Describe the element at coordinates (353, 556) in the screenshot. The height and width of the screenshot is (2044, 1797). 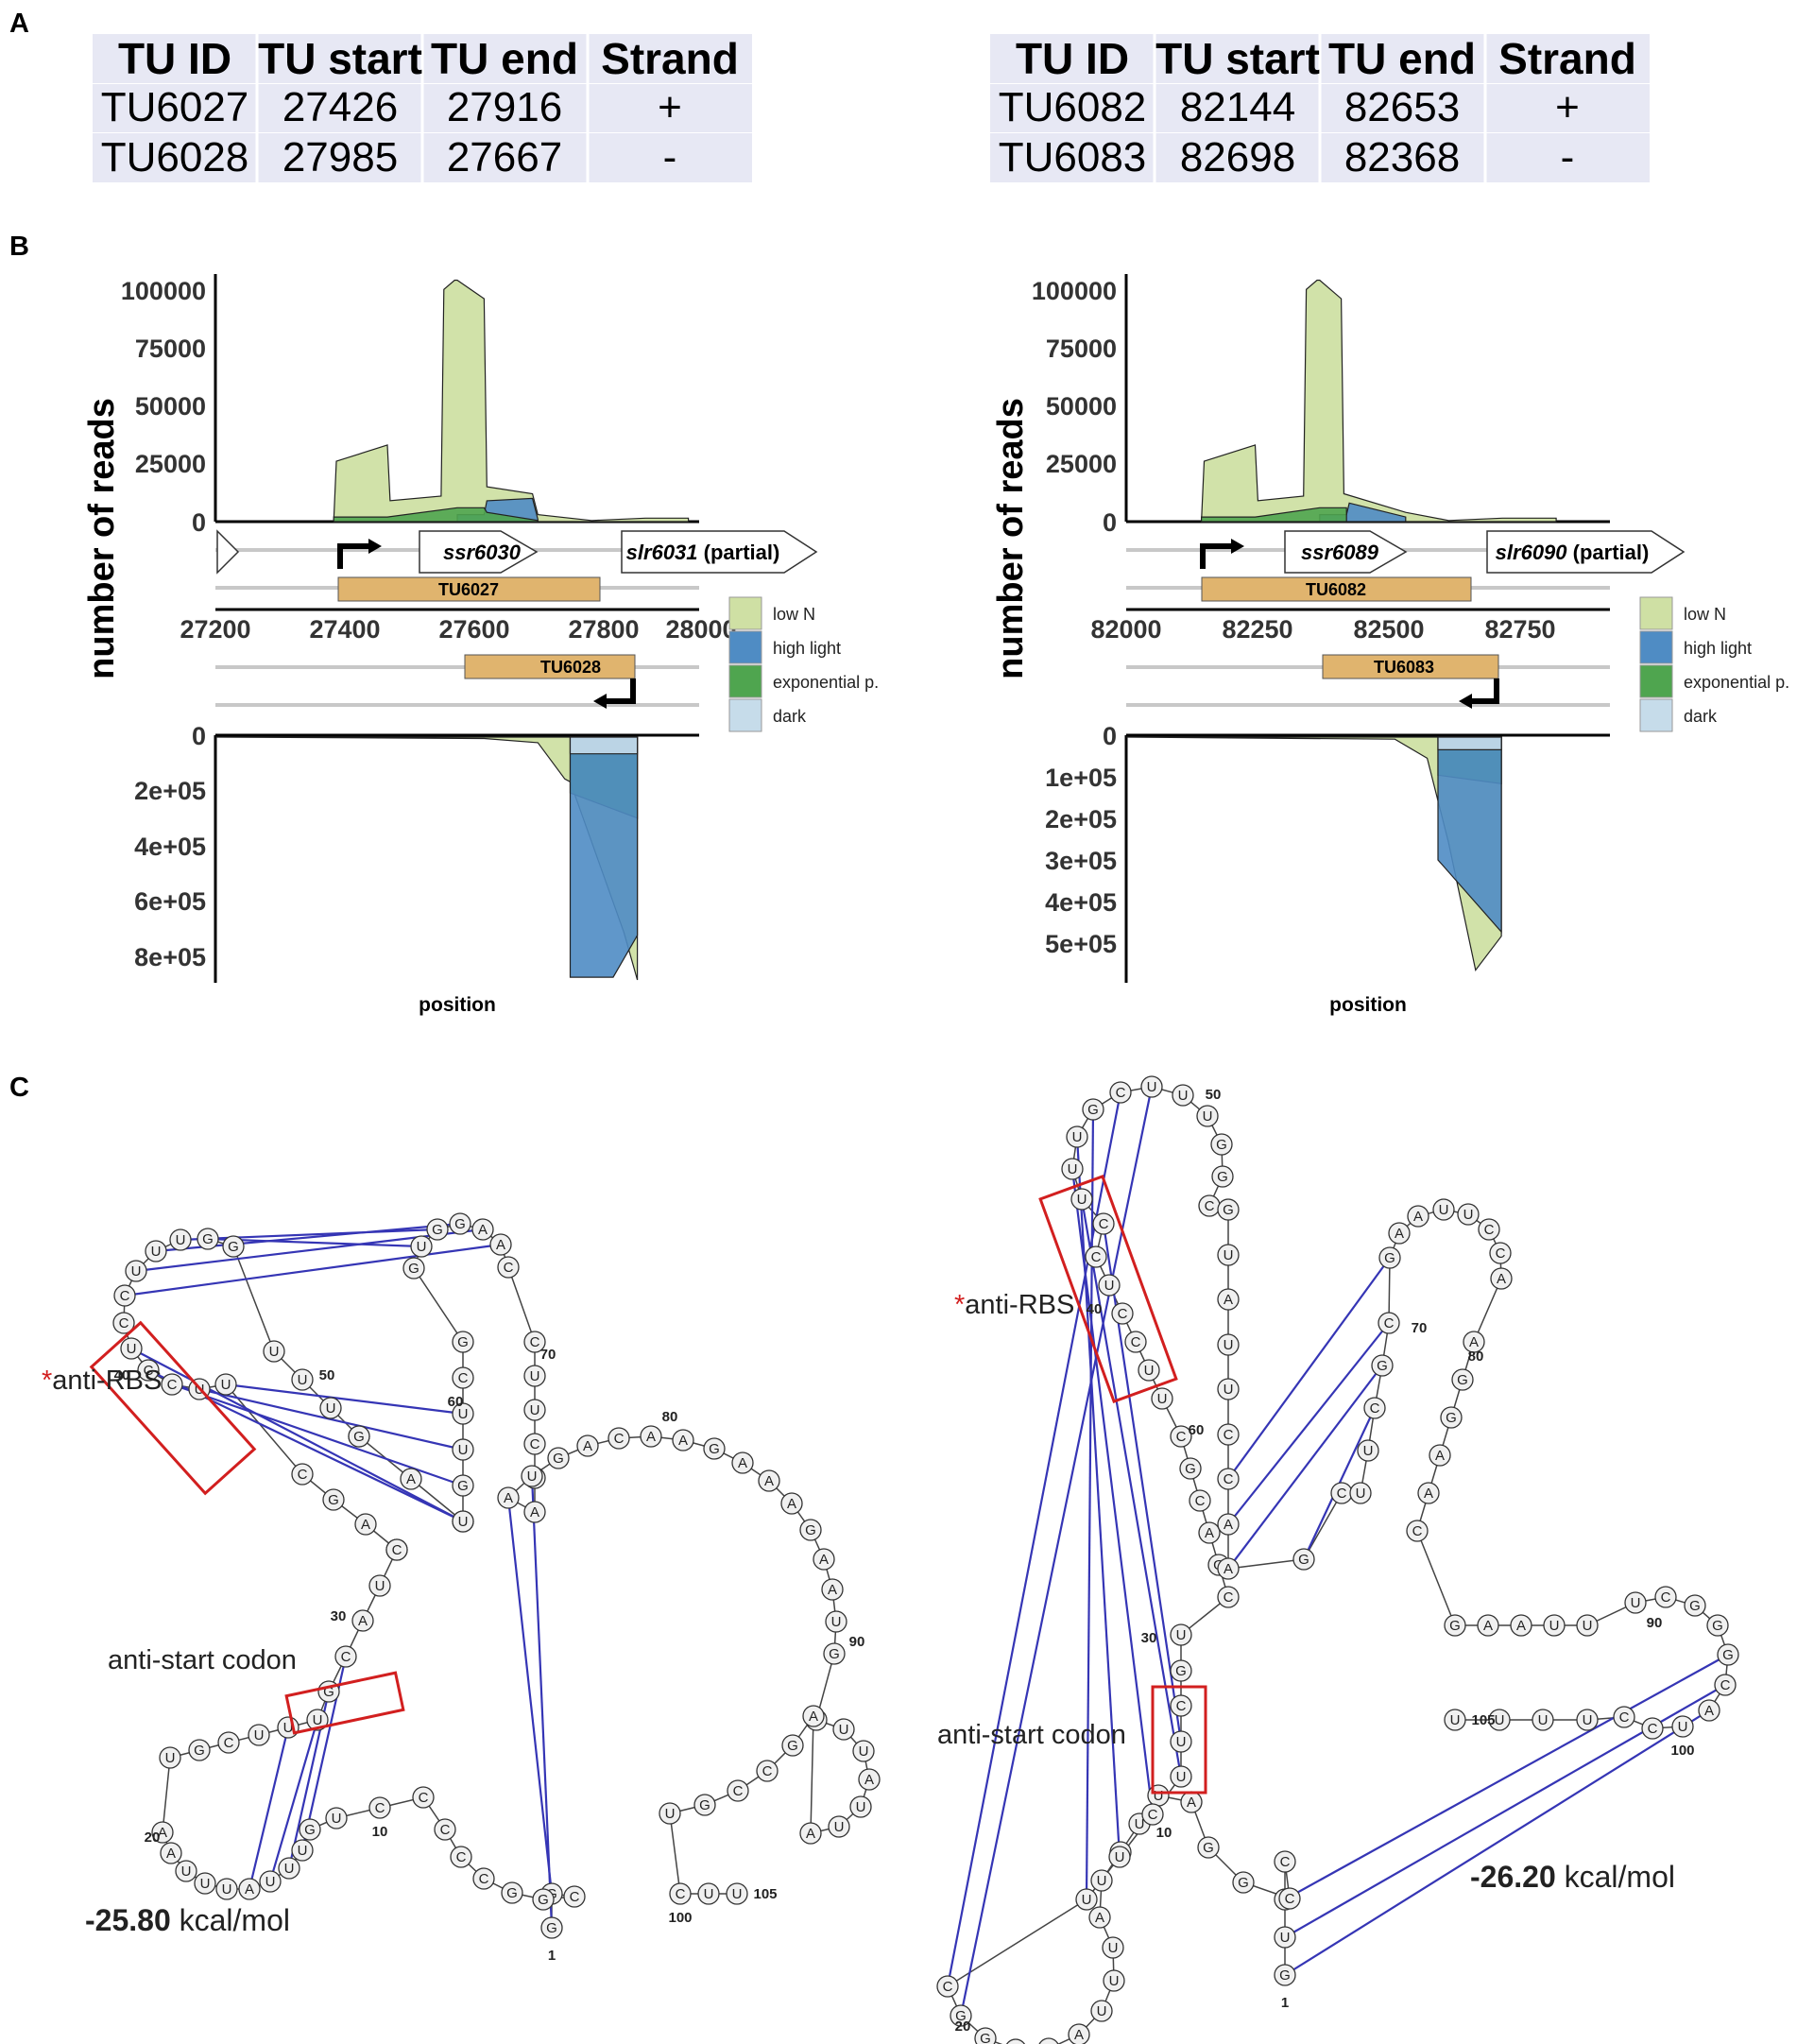
I see `tss-arrow-icon` at that location.